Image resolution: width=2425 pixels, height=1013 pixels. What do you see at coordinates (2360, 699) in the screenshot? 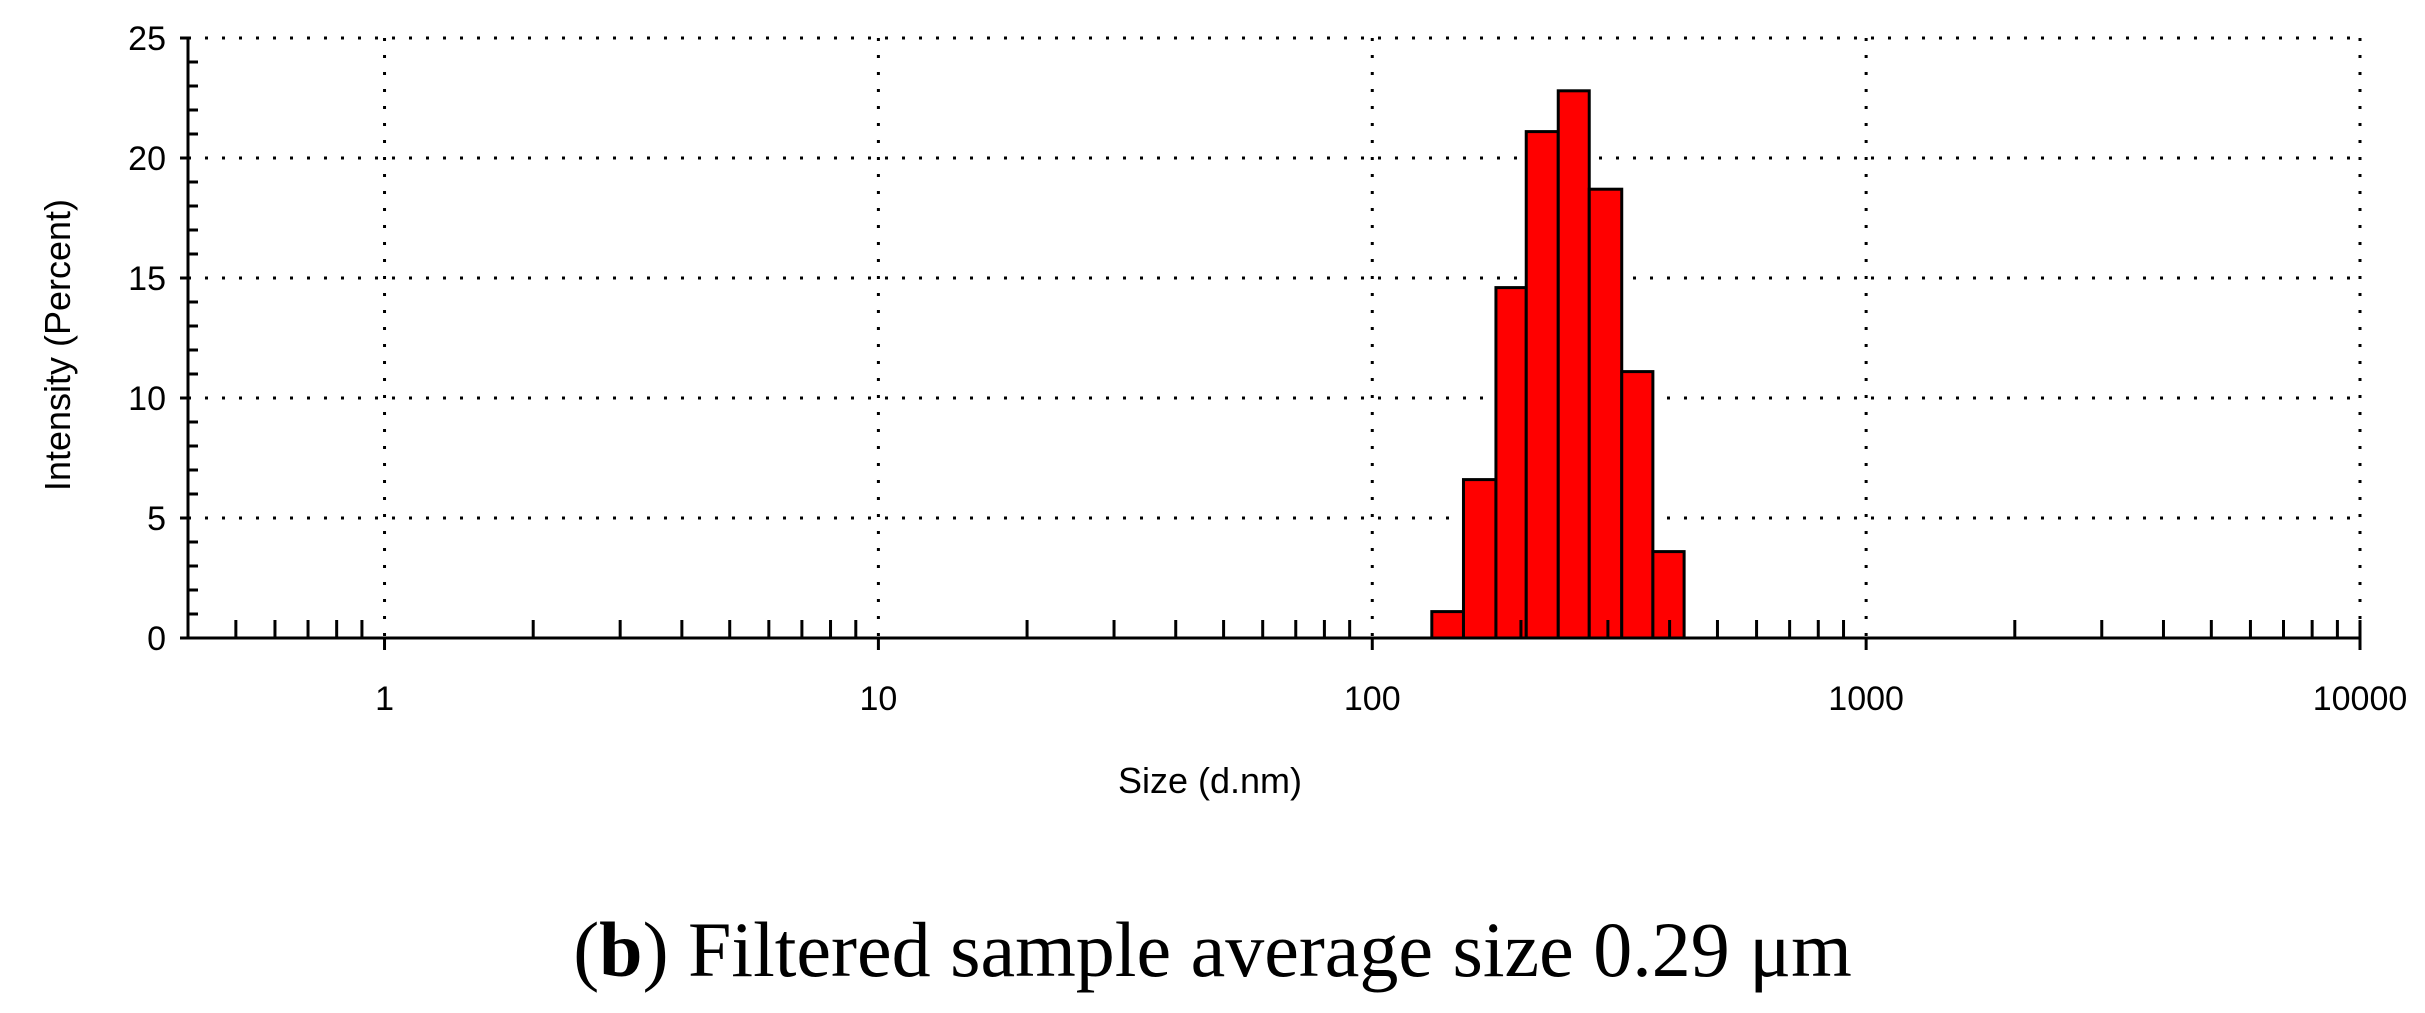
I see `x-tick-label: 10000` at bounding box center [2360, 699].